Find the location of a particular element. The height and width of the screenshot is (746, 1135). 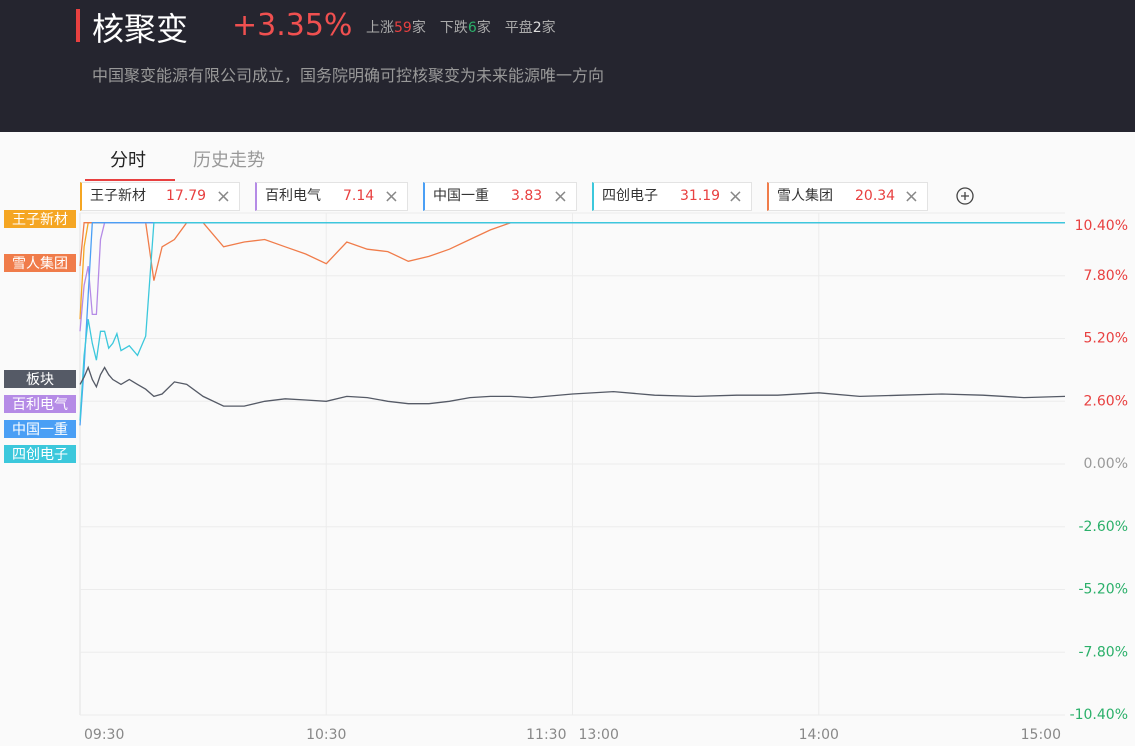

stock-chip: 雪人集团 20.34 × is located at coordinates (847, 196).